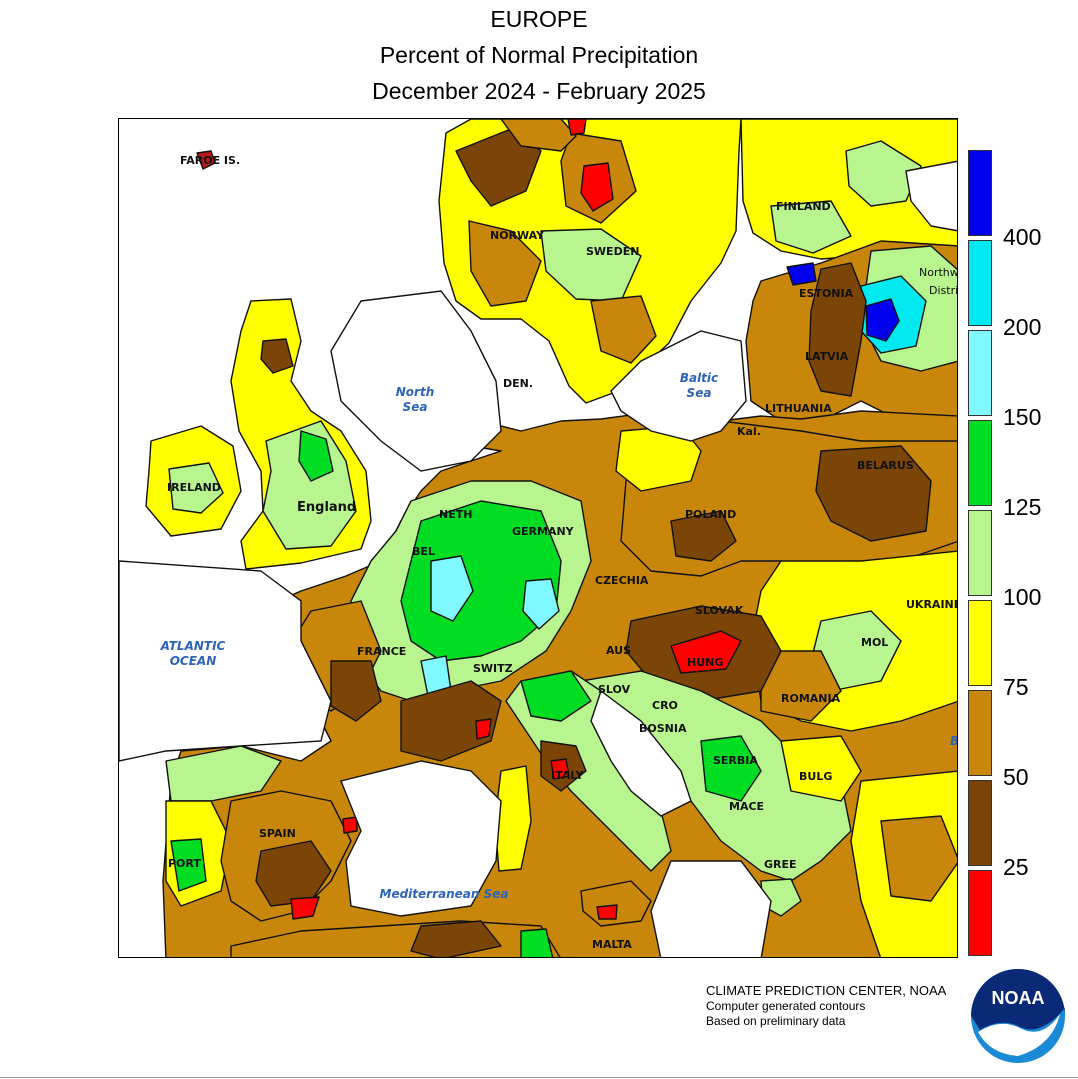 The image size is (1078, 1079). Describe the element at coordinates (210, 160) in the screenshot. I see `label-faroe: FAROE IS.` at that location.